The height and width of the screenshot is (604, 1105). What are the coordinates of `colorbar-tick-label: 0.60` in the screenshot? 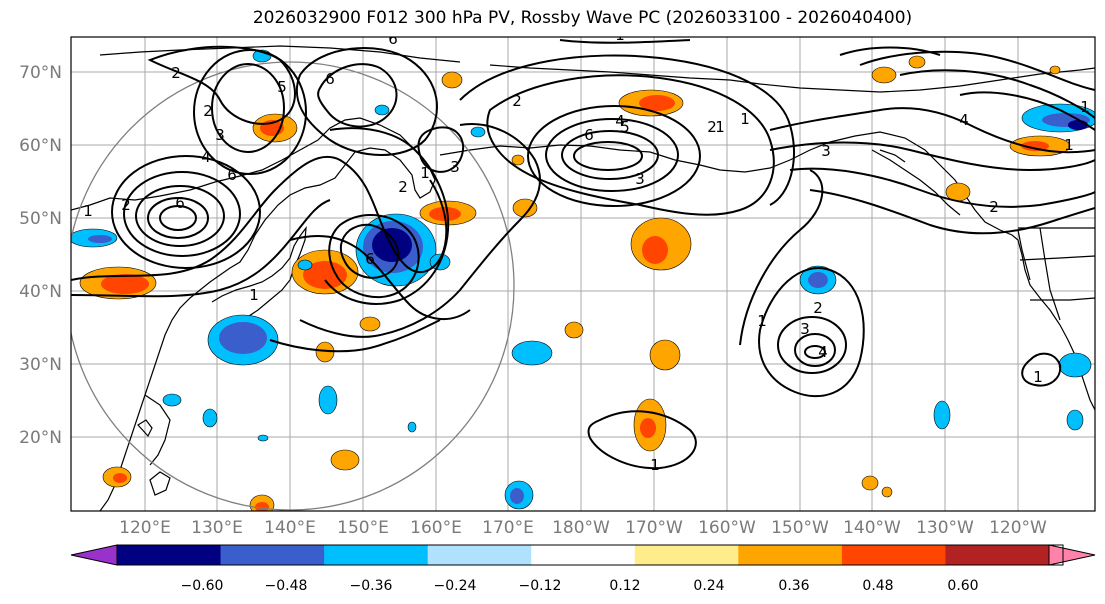 It's located at (962, 586).